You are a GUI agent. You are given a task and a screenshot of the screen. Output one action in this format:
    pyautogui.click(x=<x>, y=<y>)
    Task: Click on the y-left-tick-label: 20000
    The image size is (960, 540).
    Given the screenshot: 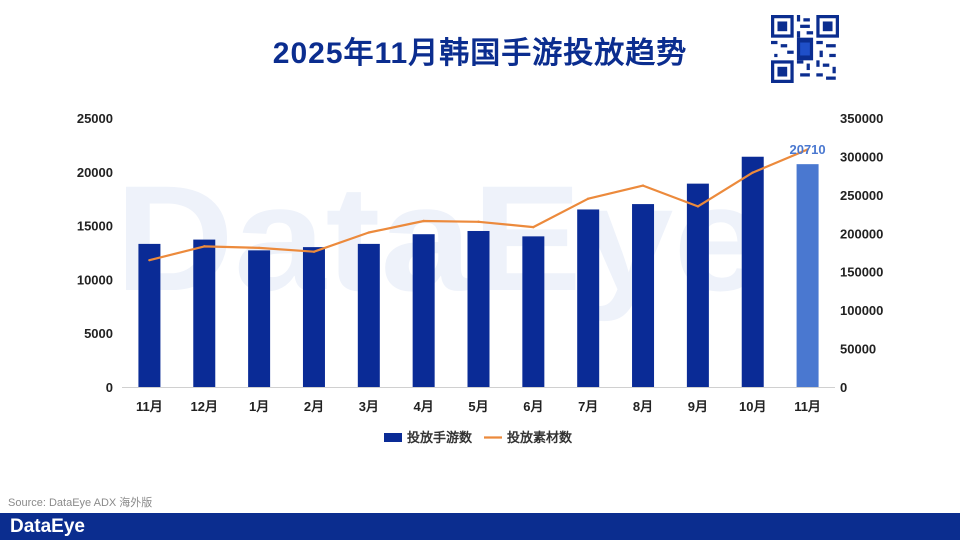 What is the action you would take?
    pyautogui.click(x=95, y=172)
    